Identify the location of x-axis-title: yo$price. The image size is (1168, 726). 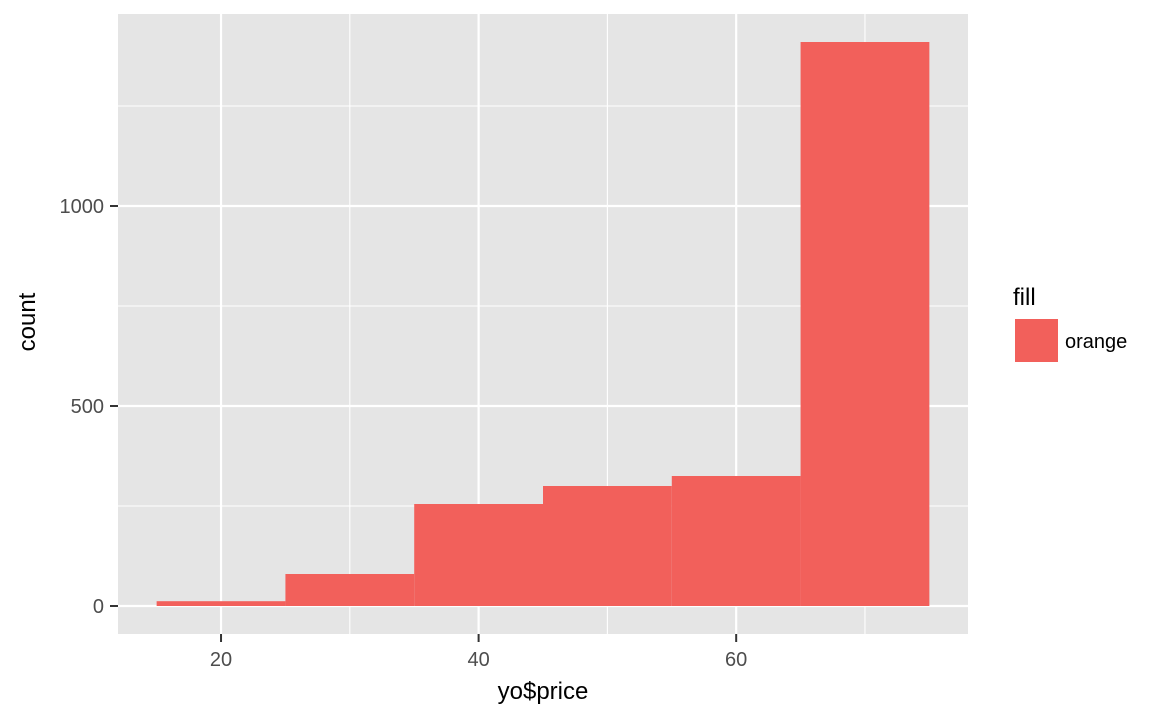
(543, 691).